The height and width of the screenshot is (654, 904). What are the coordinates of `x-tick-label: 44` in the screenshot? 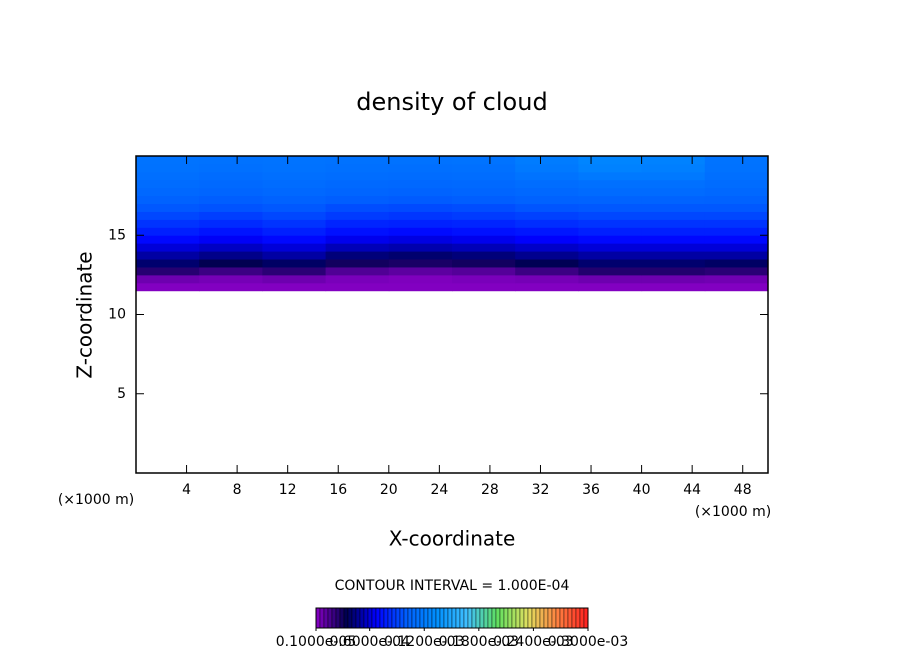 It's located at (692, 490).